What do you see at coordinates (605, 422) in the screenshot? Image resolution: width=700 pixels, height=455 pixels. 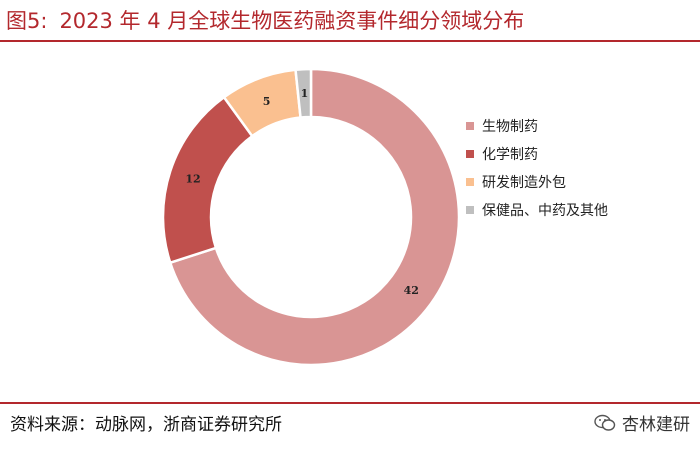 I see `wechat-icon` at bounding box center [605, 422].